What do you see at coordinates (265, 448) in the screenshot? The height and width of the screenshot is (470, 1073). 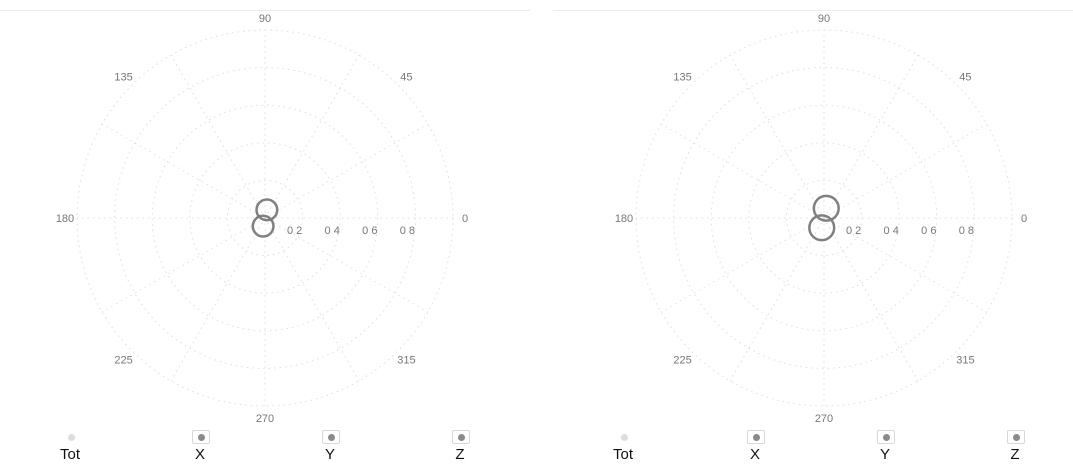 I see `legend-left: Tot X Y Z` at bounding box center [265, 448].